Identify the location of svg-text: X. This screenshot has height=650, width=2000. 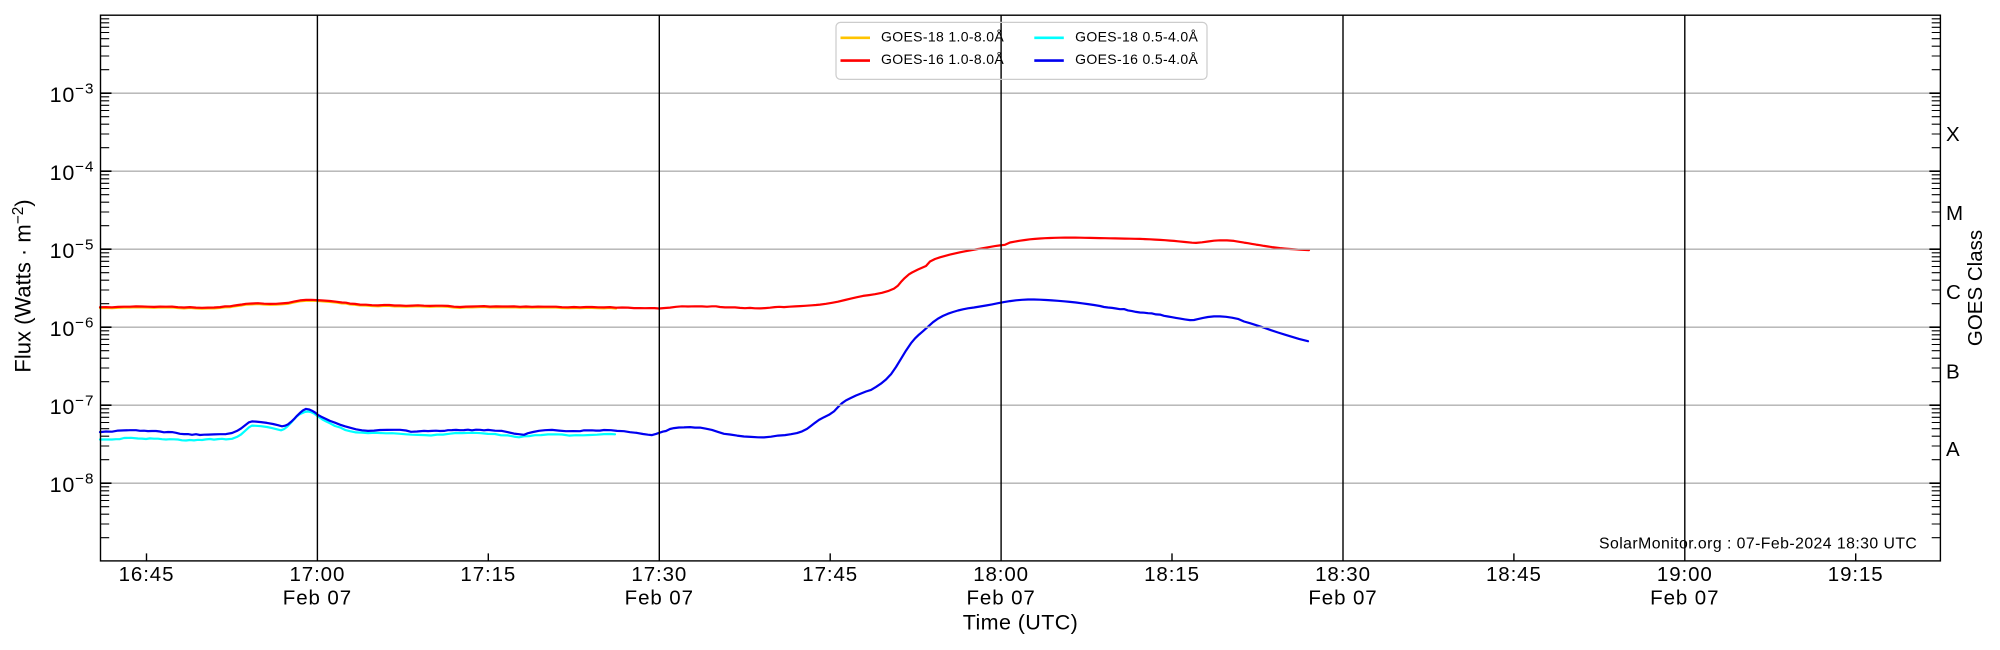
(1953, 134).